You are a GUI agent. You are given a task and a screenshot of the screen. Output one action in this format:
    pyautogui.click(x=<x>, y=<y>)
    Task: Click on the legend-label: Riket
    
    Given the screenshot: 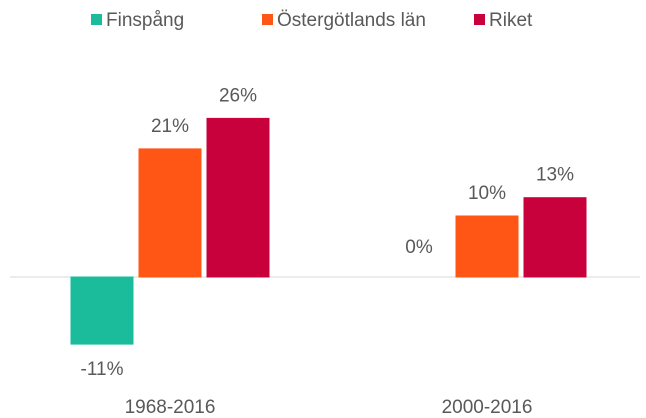 What is the action you would take?
    pyautogui.click(x=511, y=20)
    